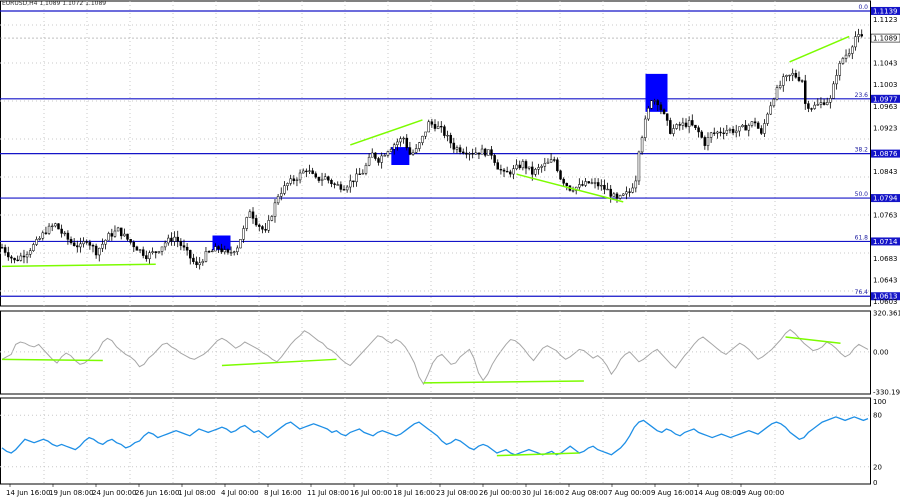 This screenshot has width=900, height=500. I want to click on time-axis-label: 14 Jun 16:00, so click(28, 493).